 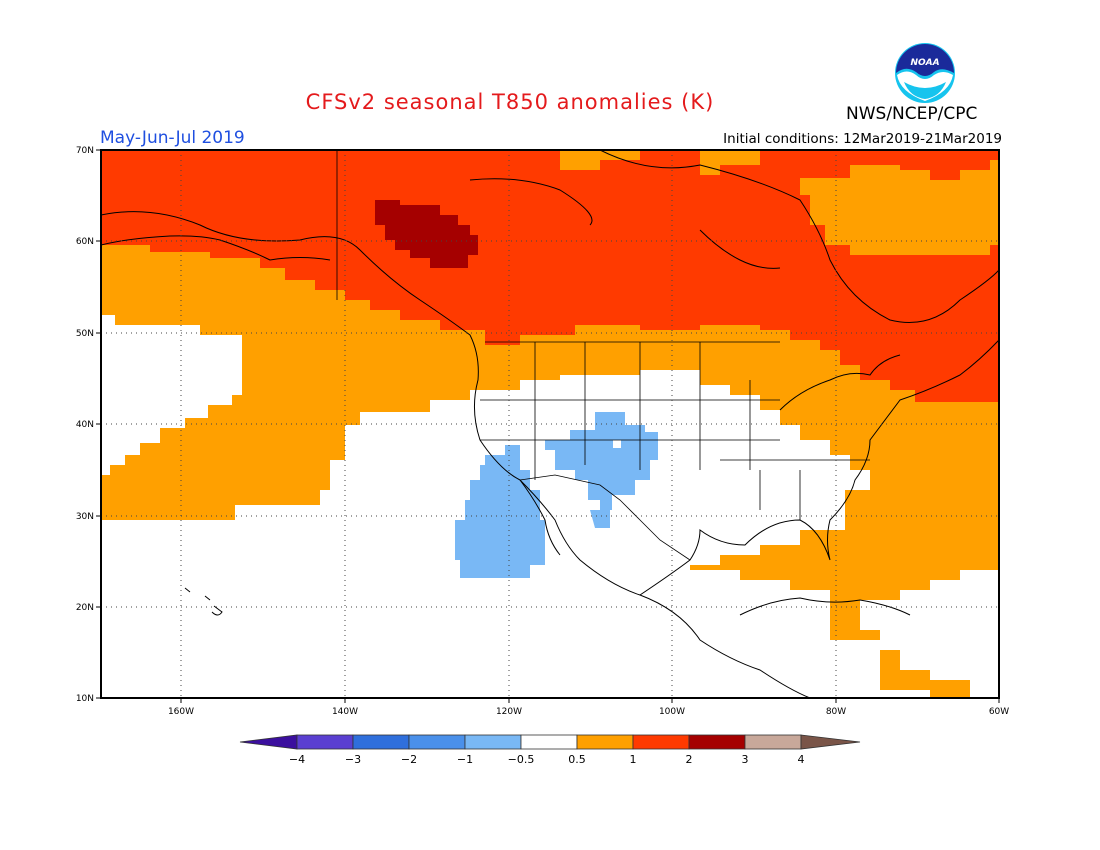 I want to click on lon-label: 100W, so click(x=672, y=712).